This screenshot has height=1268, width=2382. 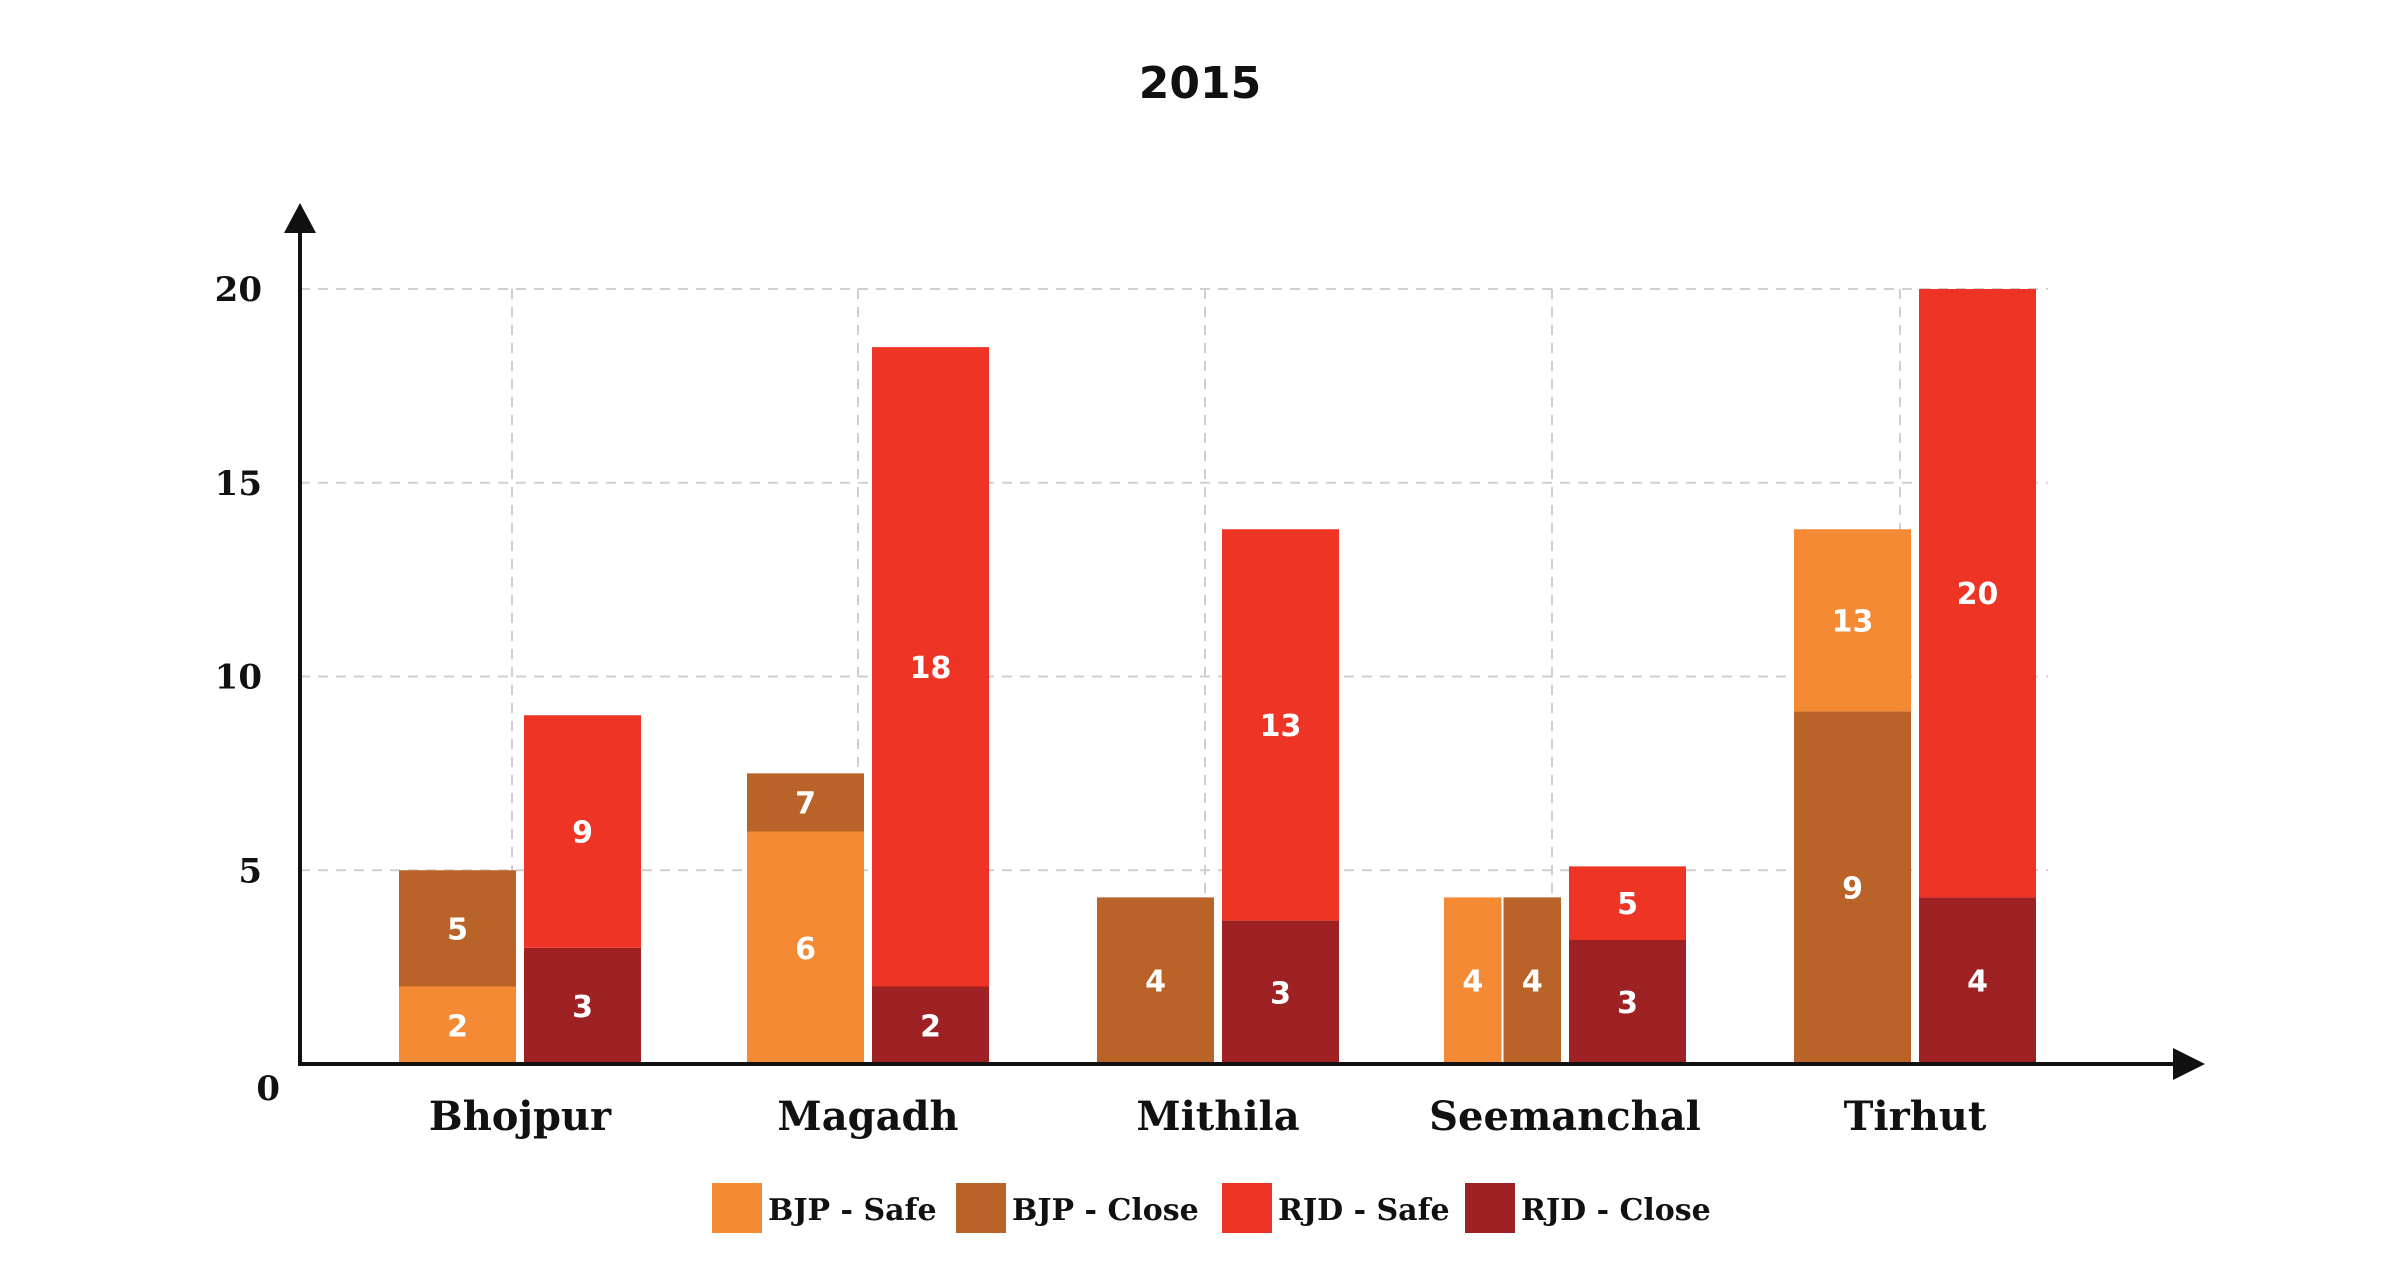 What do you see at coordinates (238, 290) in the screenshot?
I see `y-tick-label-20: 20` at bounding box center [238, 290].